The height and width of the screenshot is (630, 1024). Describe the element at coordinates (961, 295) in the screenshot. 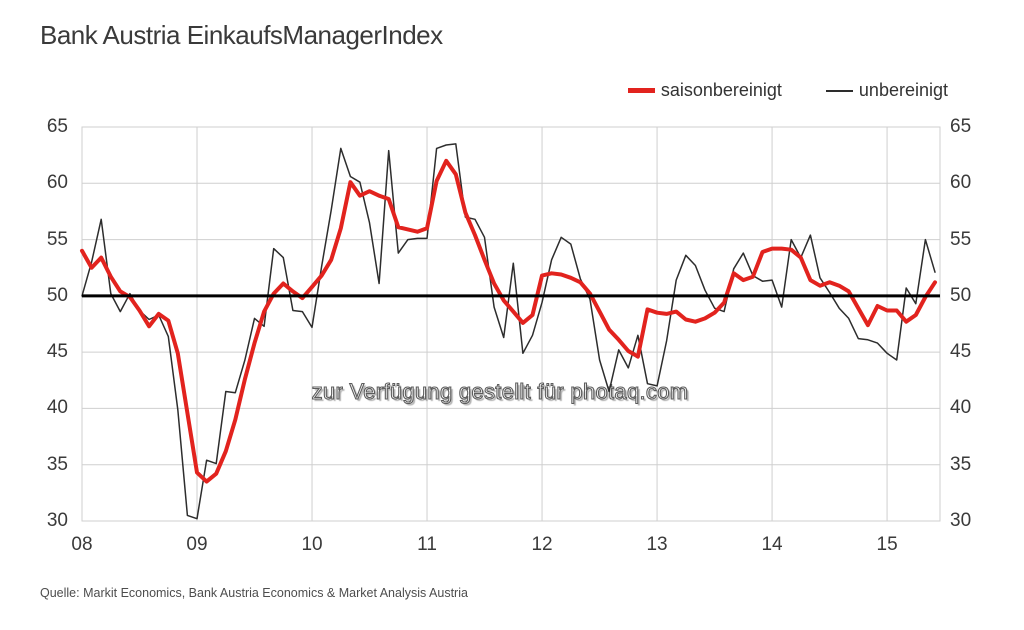

I see `y-tick-label-right: 50` at that location.